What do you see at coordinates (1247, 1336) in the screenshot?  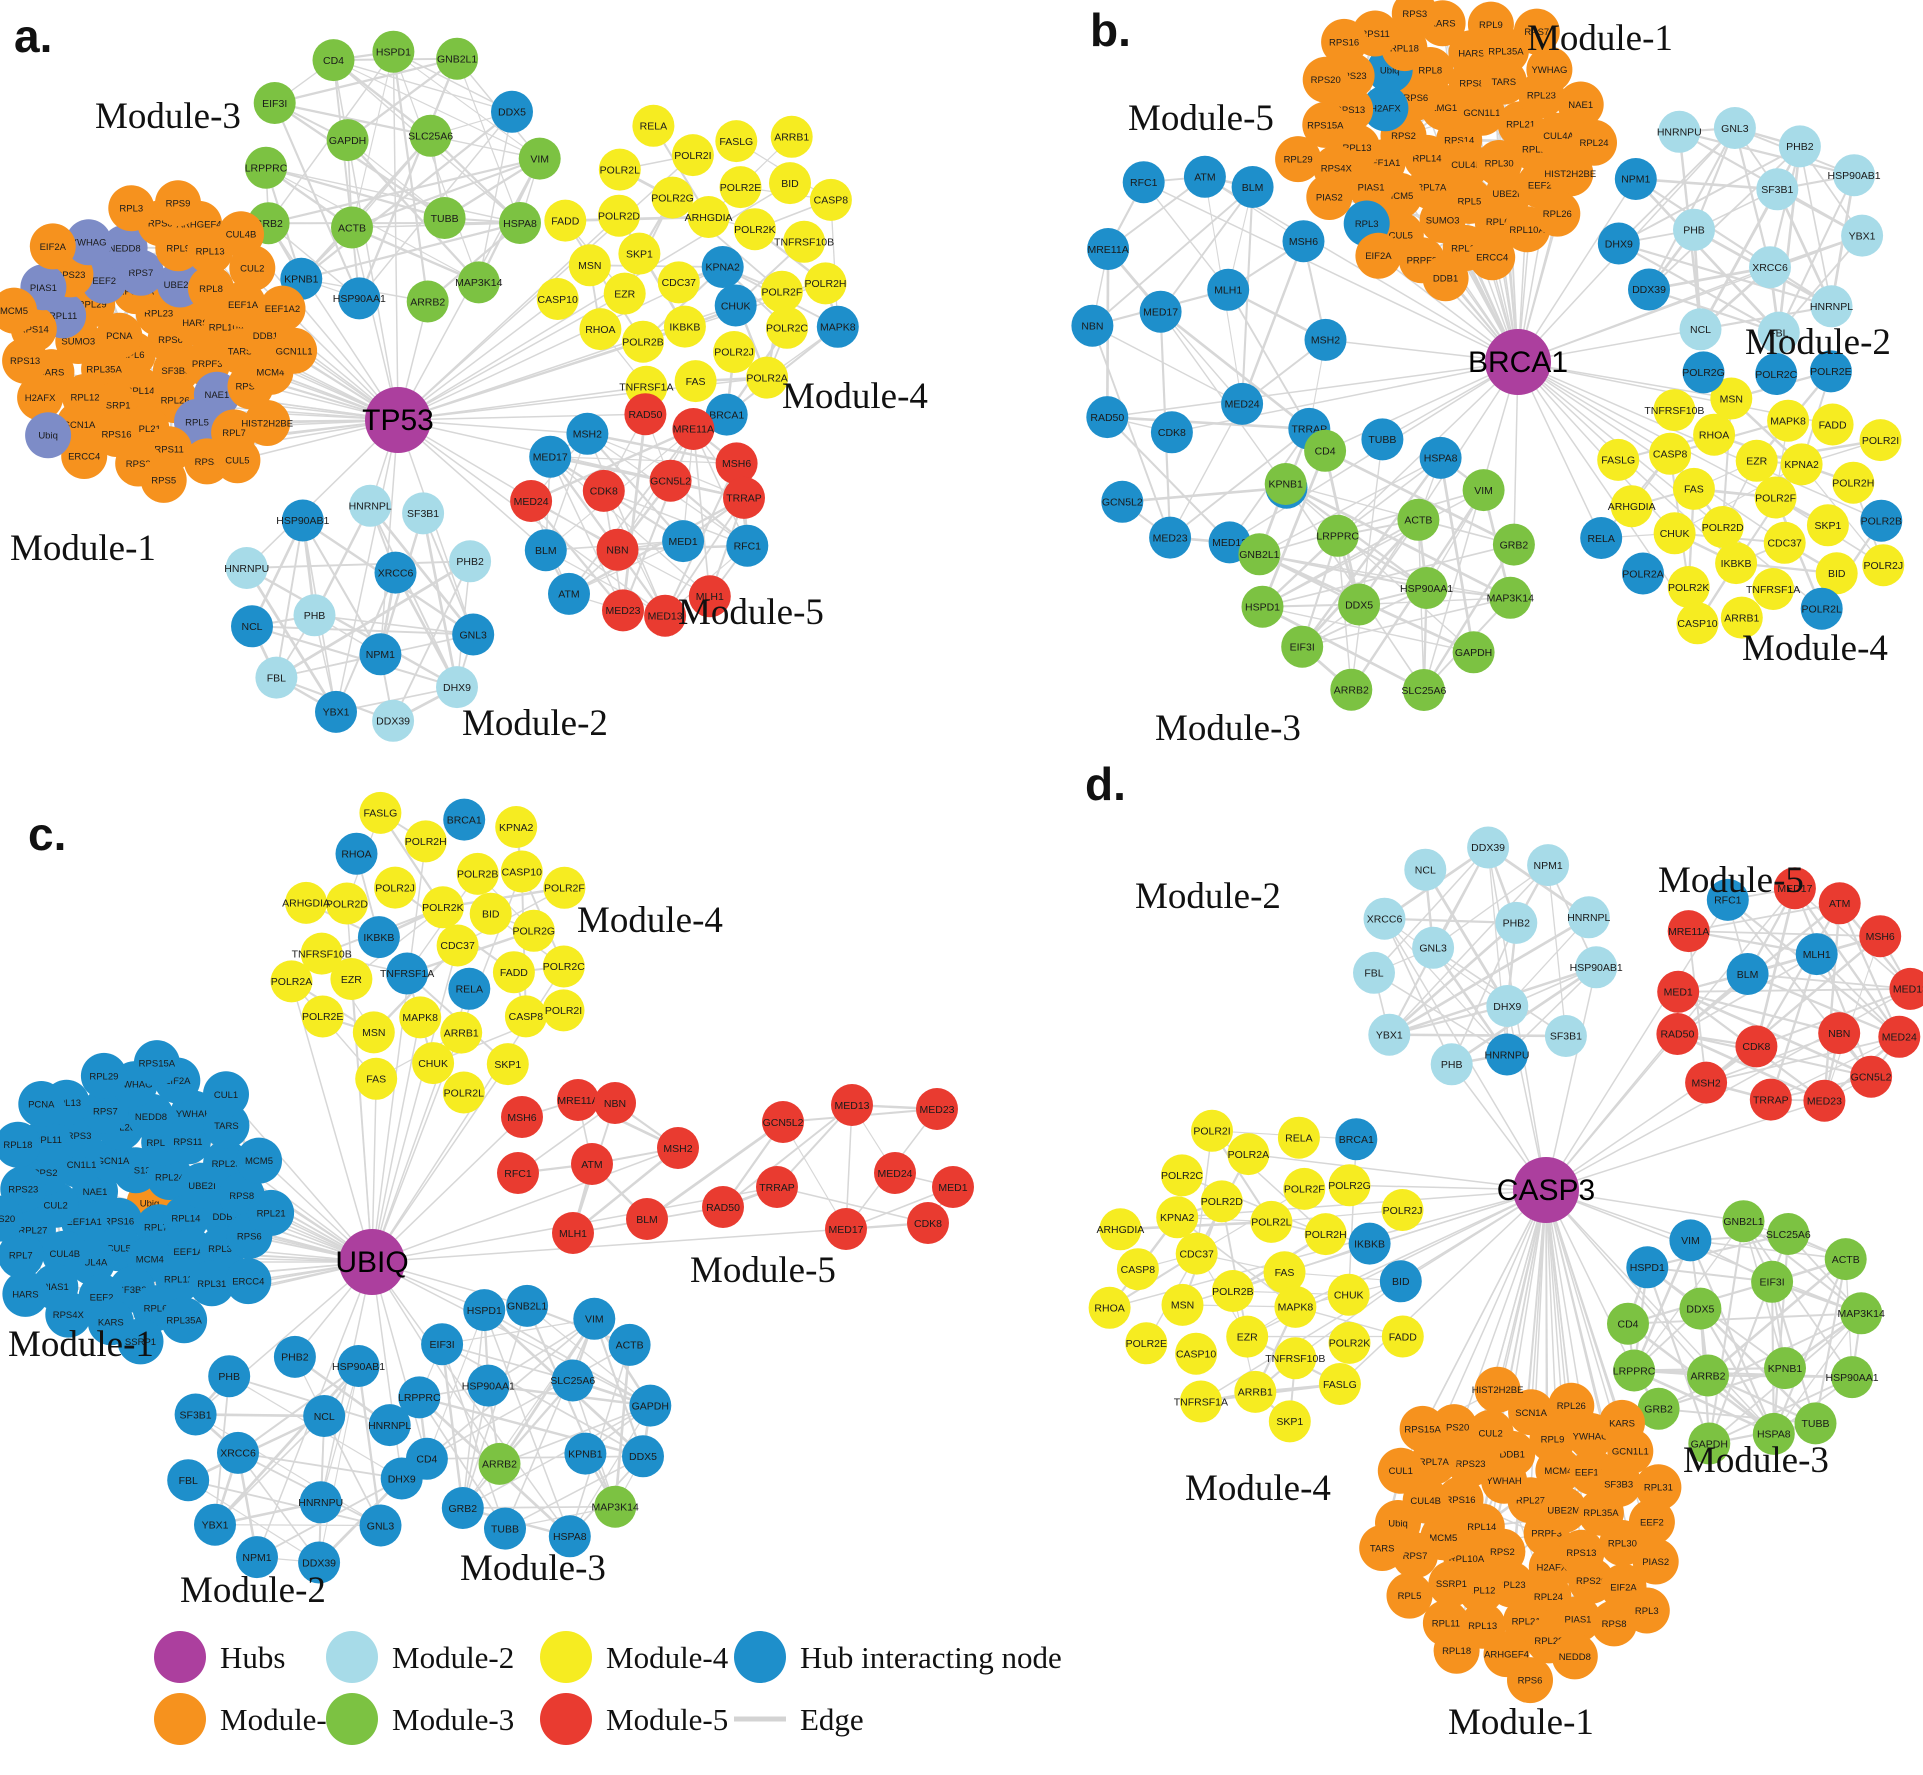 I see `node-EZR: EZR` at bounding box center [1247, 1336].